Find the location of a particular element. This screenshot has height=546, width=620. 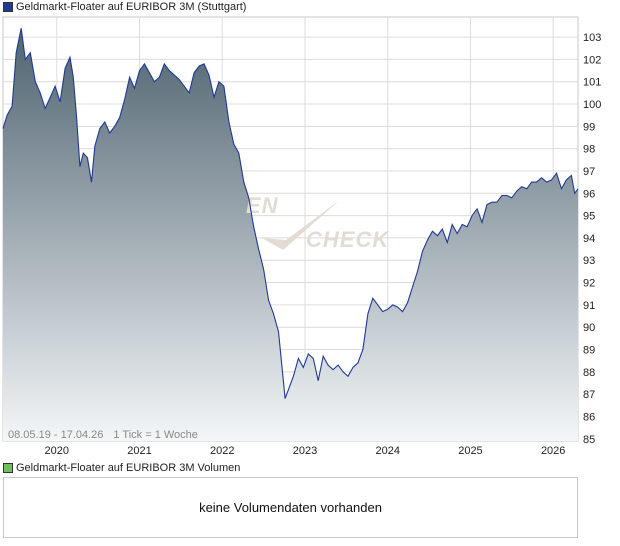

y-tick-label: 97 is located at coordinates (589, 172).